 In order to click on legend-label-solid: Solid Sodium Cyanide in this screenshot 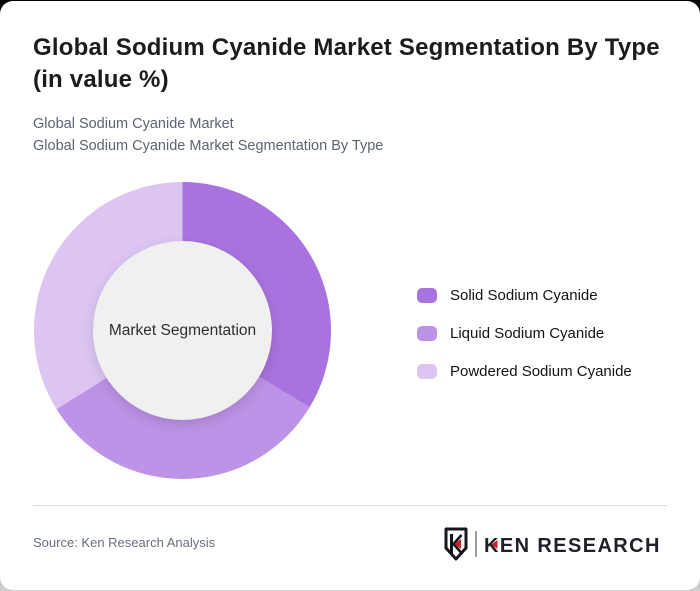, I will do `click(524, 295)`.